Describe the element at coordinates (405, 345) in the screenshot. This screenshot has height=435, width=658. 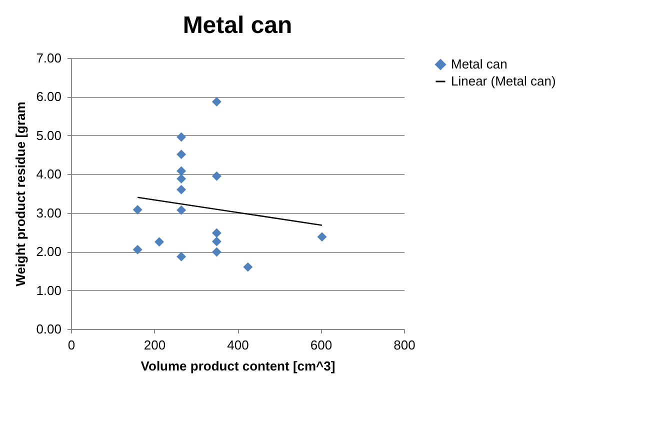
I see `x-tick-label: 800` at that location.